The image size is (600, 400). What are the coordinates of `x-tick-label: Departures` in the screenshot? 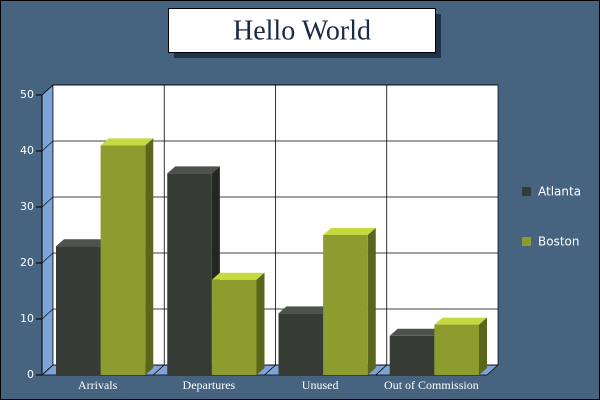 It's located at (209, 385).